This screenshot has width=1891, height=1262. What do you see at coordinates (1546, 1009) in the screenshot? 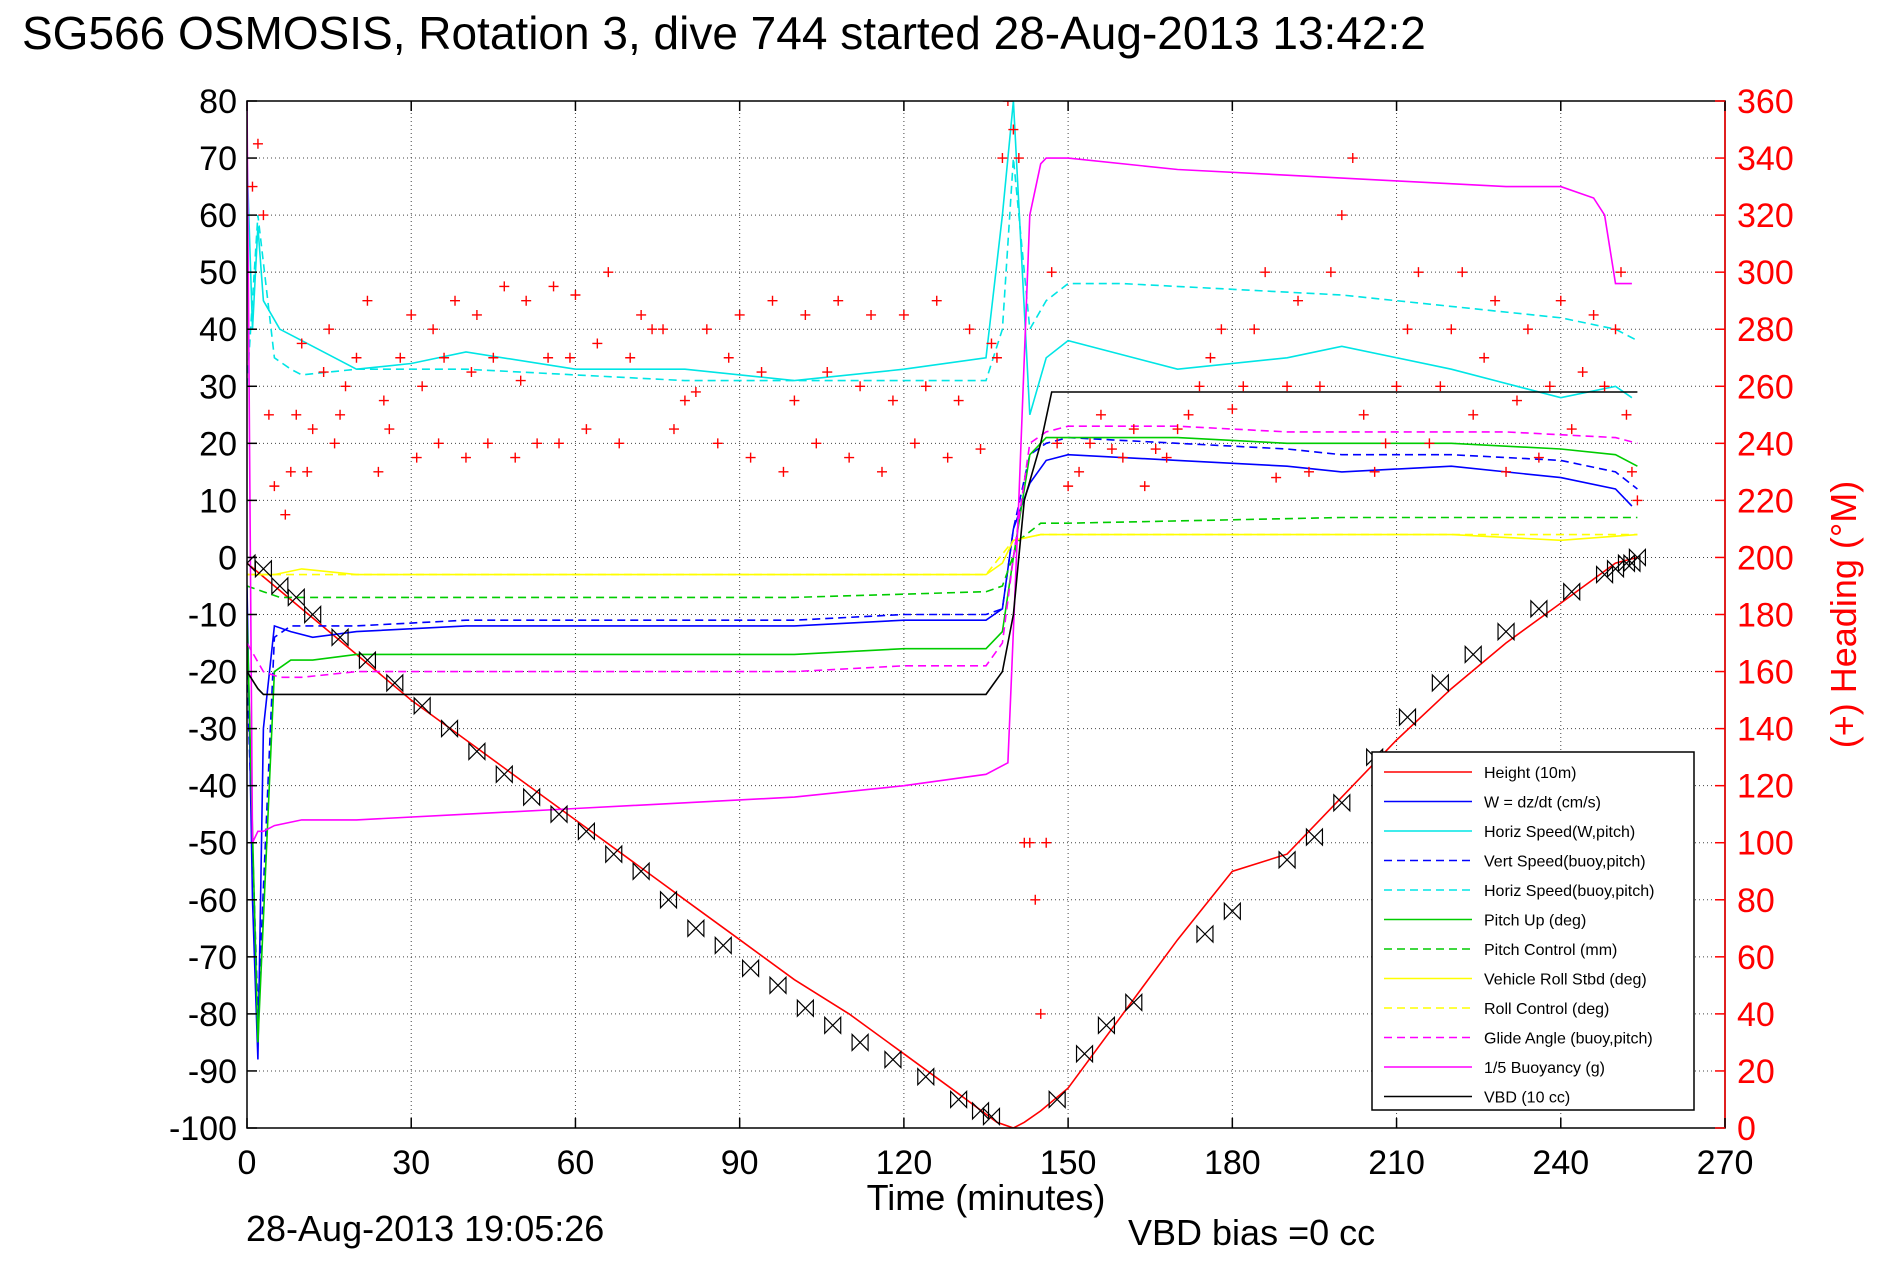
I see `legend-label: Roll Control (deg)` at bounding box center [1546, 1009].